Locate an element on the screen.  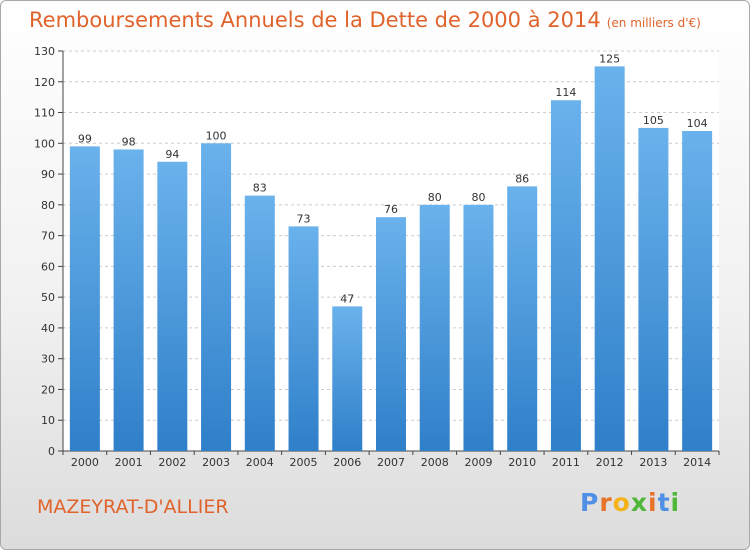
y-tick-label: 70 is located at coordinates (48, 236).